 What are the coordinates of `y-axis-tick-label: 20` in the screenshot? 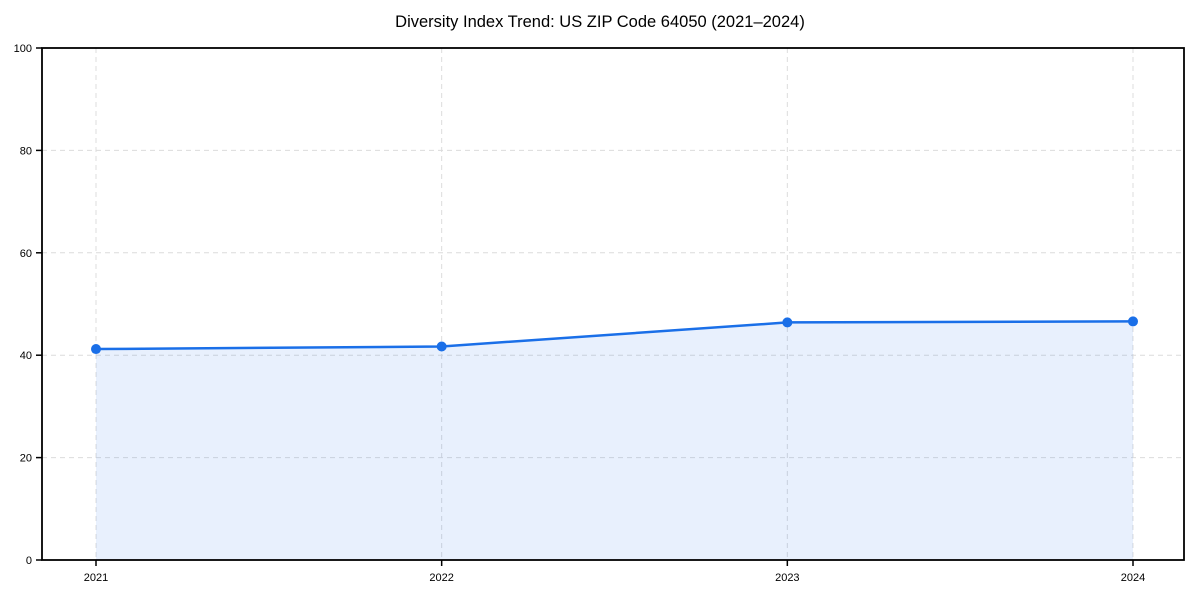 It's located at (26, 459).